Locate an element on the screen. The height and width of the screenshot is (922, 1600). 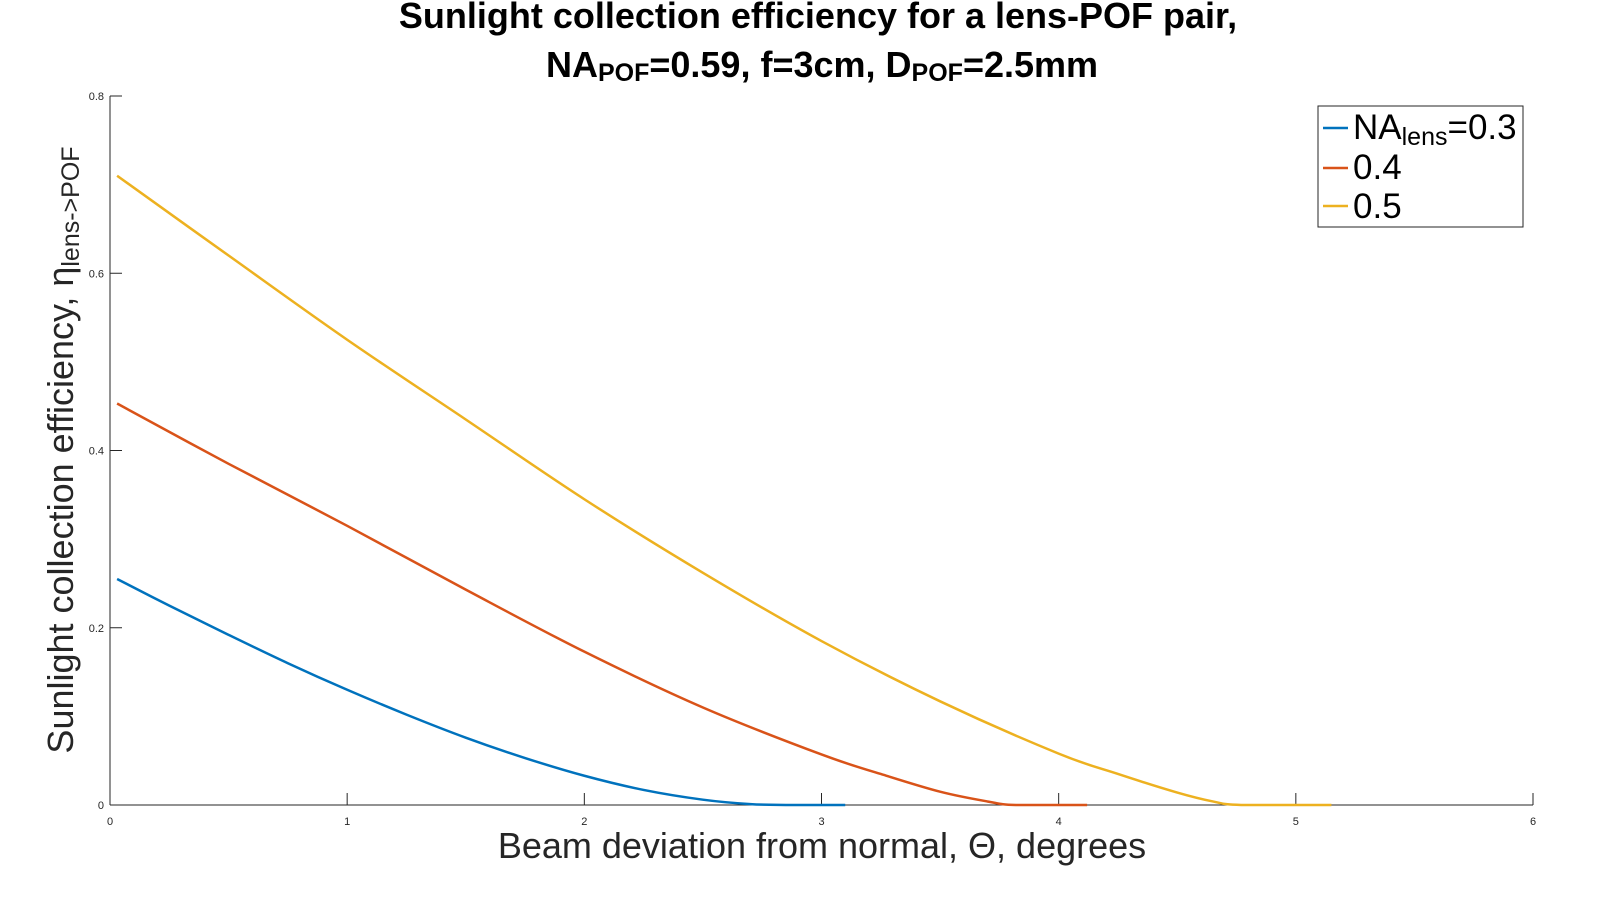
y-tick-label: 0.4 is located at coordinates (96, 452).